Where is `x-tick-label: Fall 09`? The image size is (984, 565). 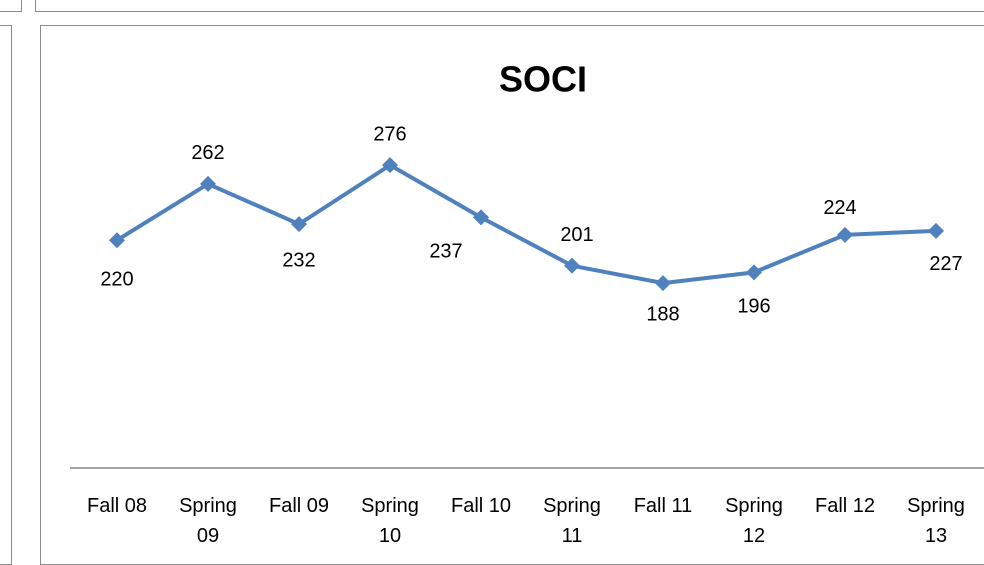
x-tick-label: Fall 09 is located at coordinates (299, 506).